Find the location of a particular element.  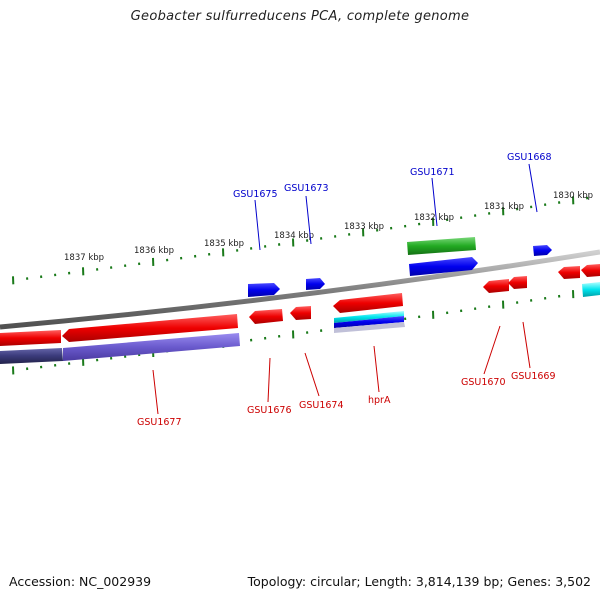

scale-track-upper is located at coordinates (300, 240).